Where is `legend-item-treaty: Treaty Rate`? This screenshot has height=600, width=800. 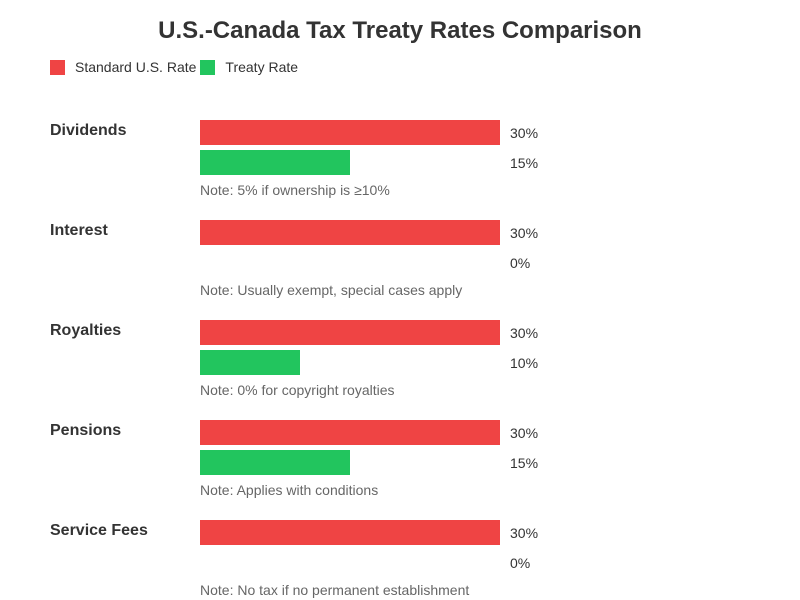 legend-item-treaty: Treaty Rate is located at coordinates (249, 67).